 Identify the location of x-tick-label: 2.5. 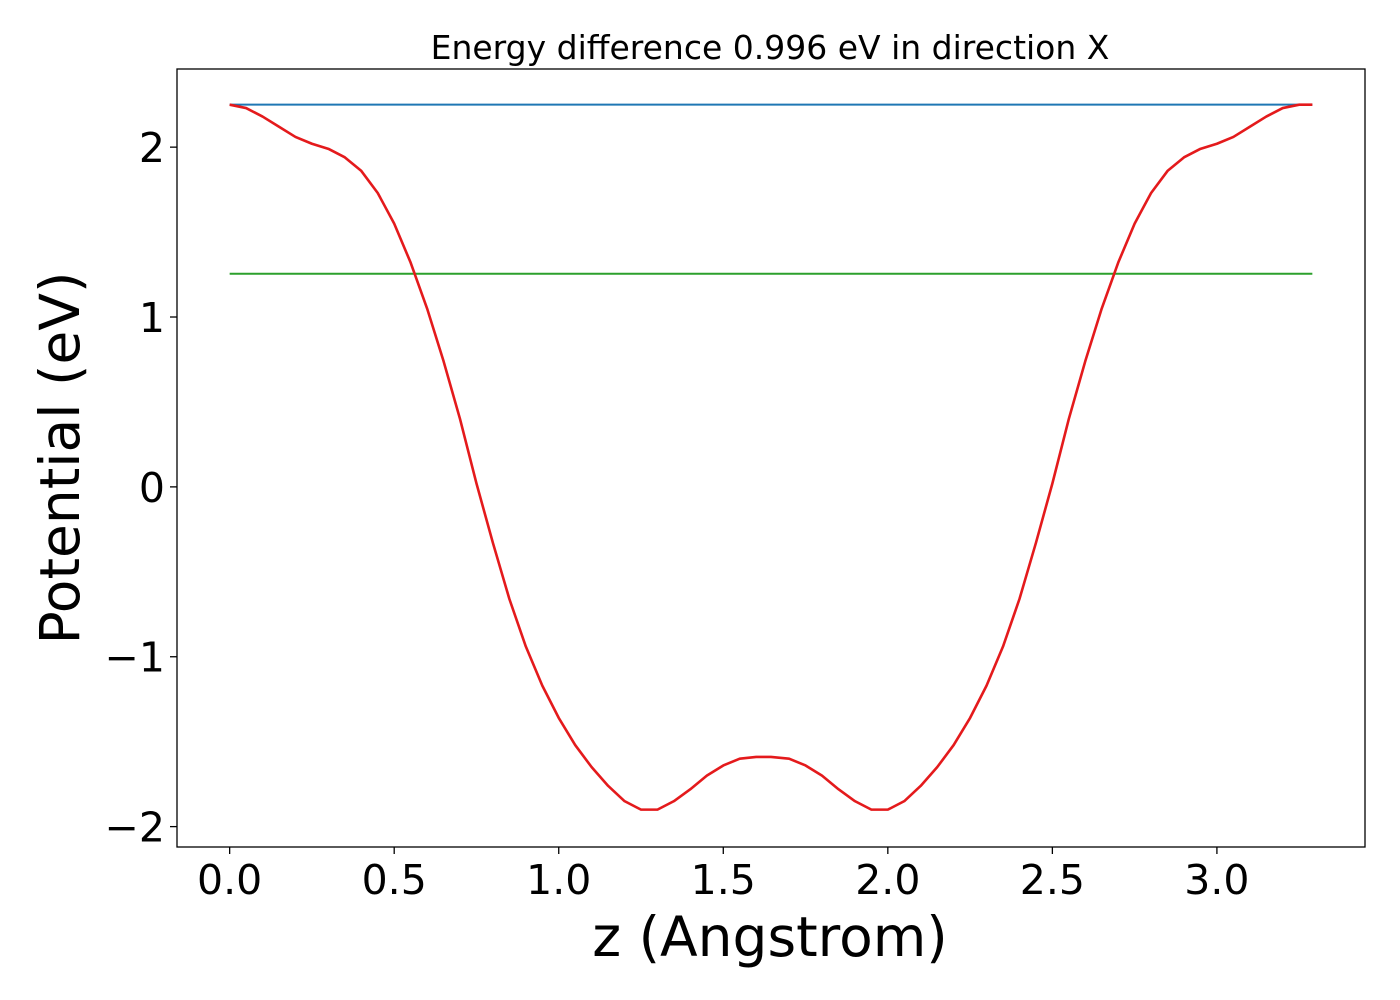
(1052, 880).